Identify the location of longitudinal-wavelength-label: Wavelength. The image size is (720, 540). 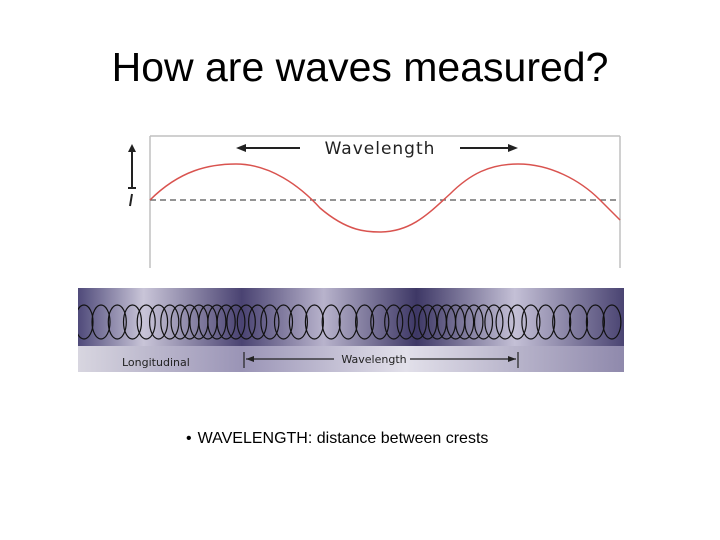
(373, 359).